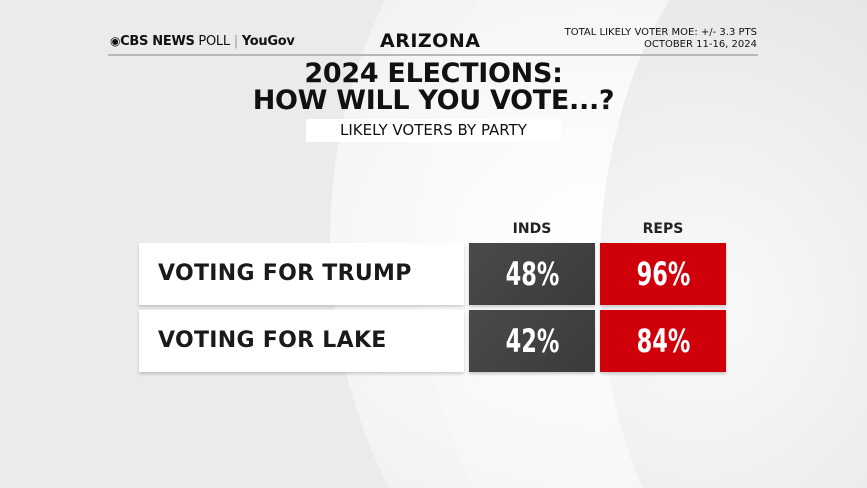 The width and height of the screenshot is (867, 488). I want to click on cell-lake-inds: 42%, so click(532, 341).